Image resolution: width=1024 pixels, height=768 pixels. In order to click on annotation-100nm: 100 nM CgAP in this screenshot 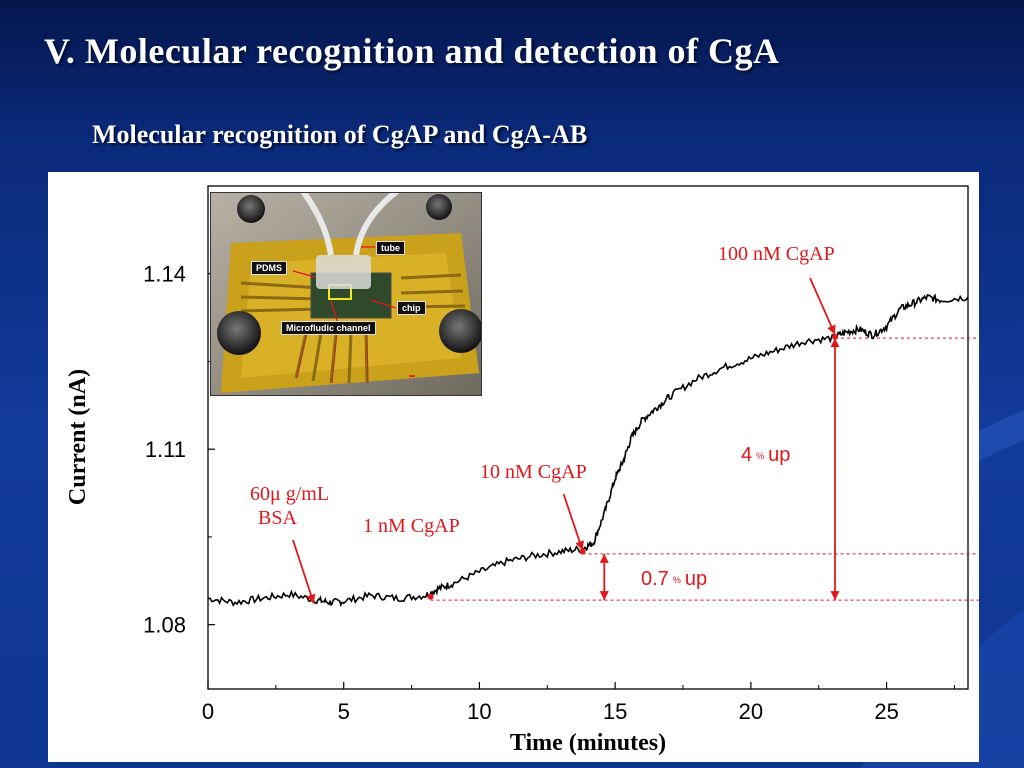, I will do `click(776, 254)`.